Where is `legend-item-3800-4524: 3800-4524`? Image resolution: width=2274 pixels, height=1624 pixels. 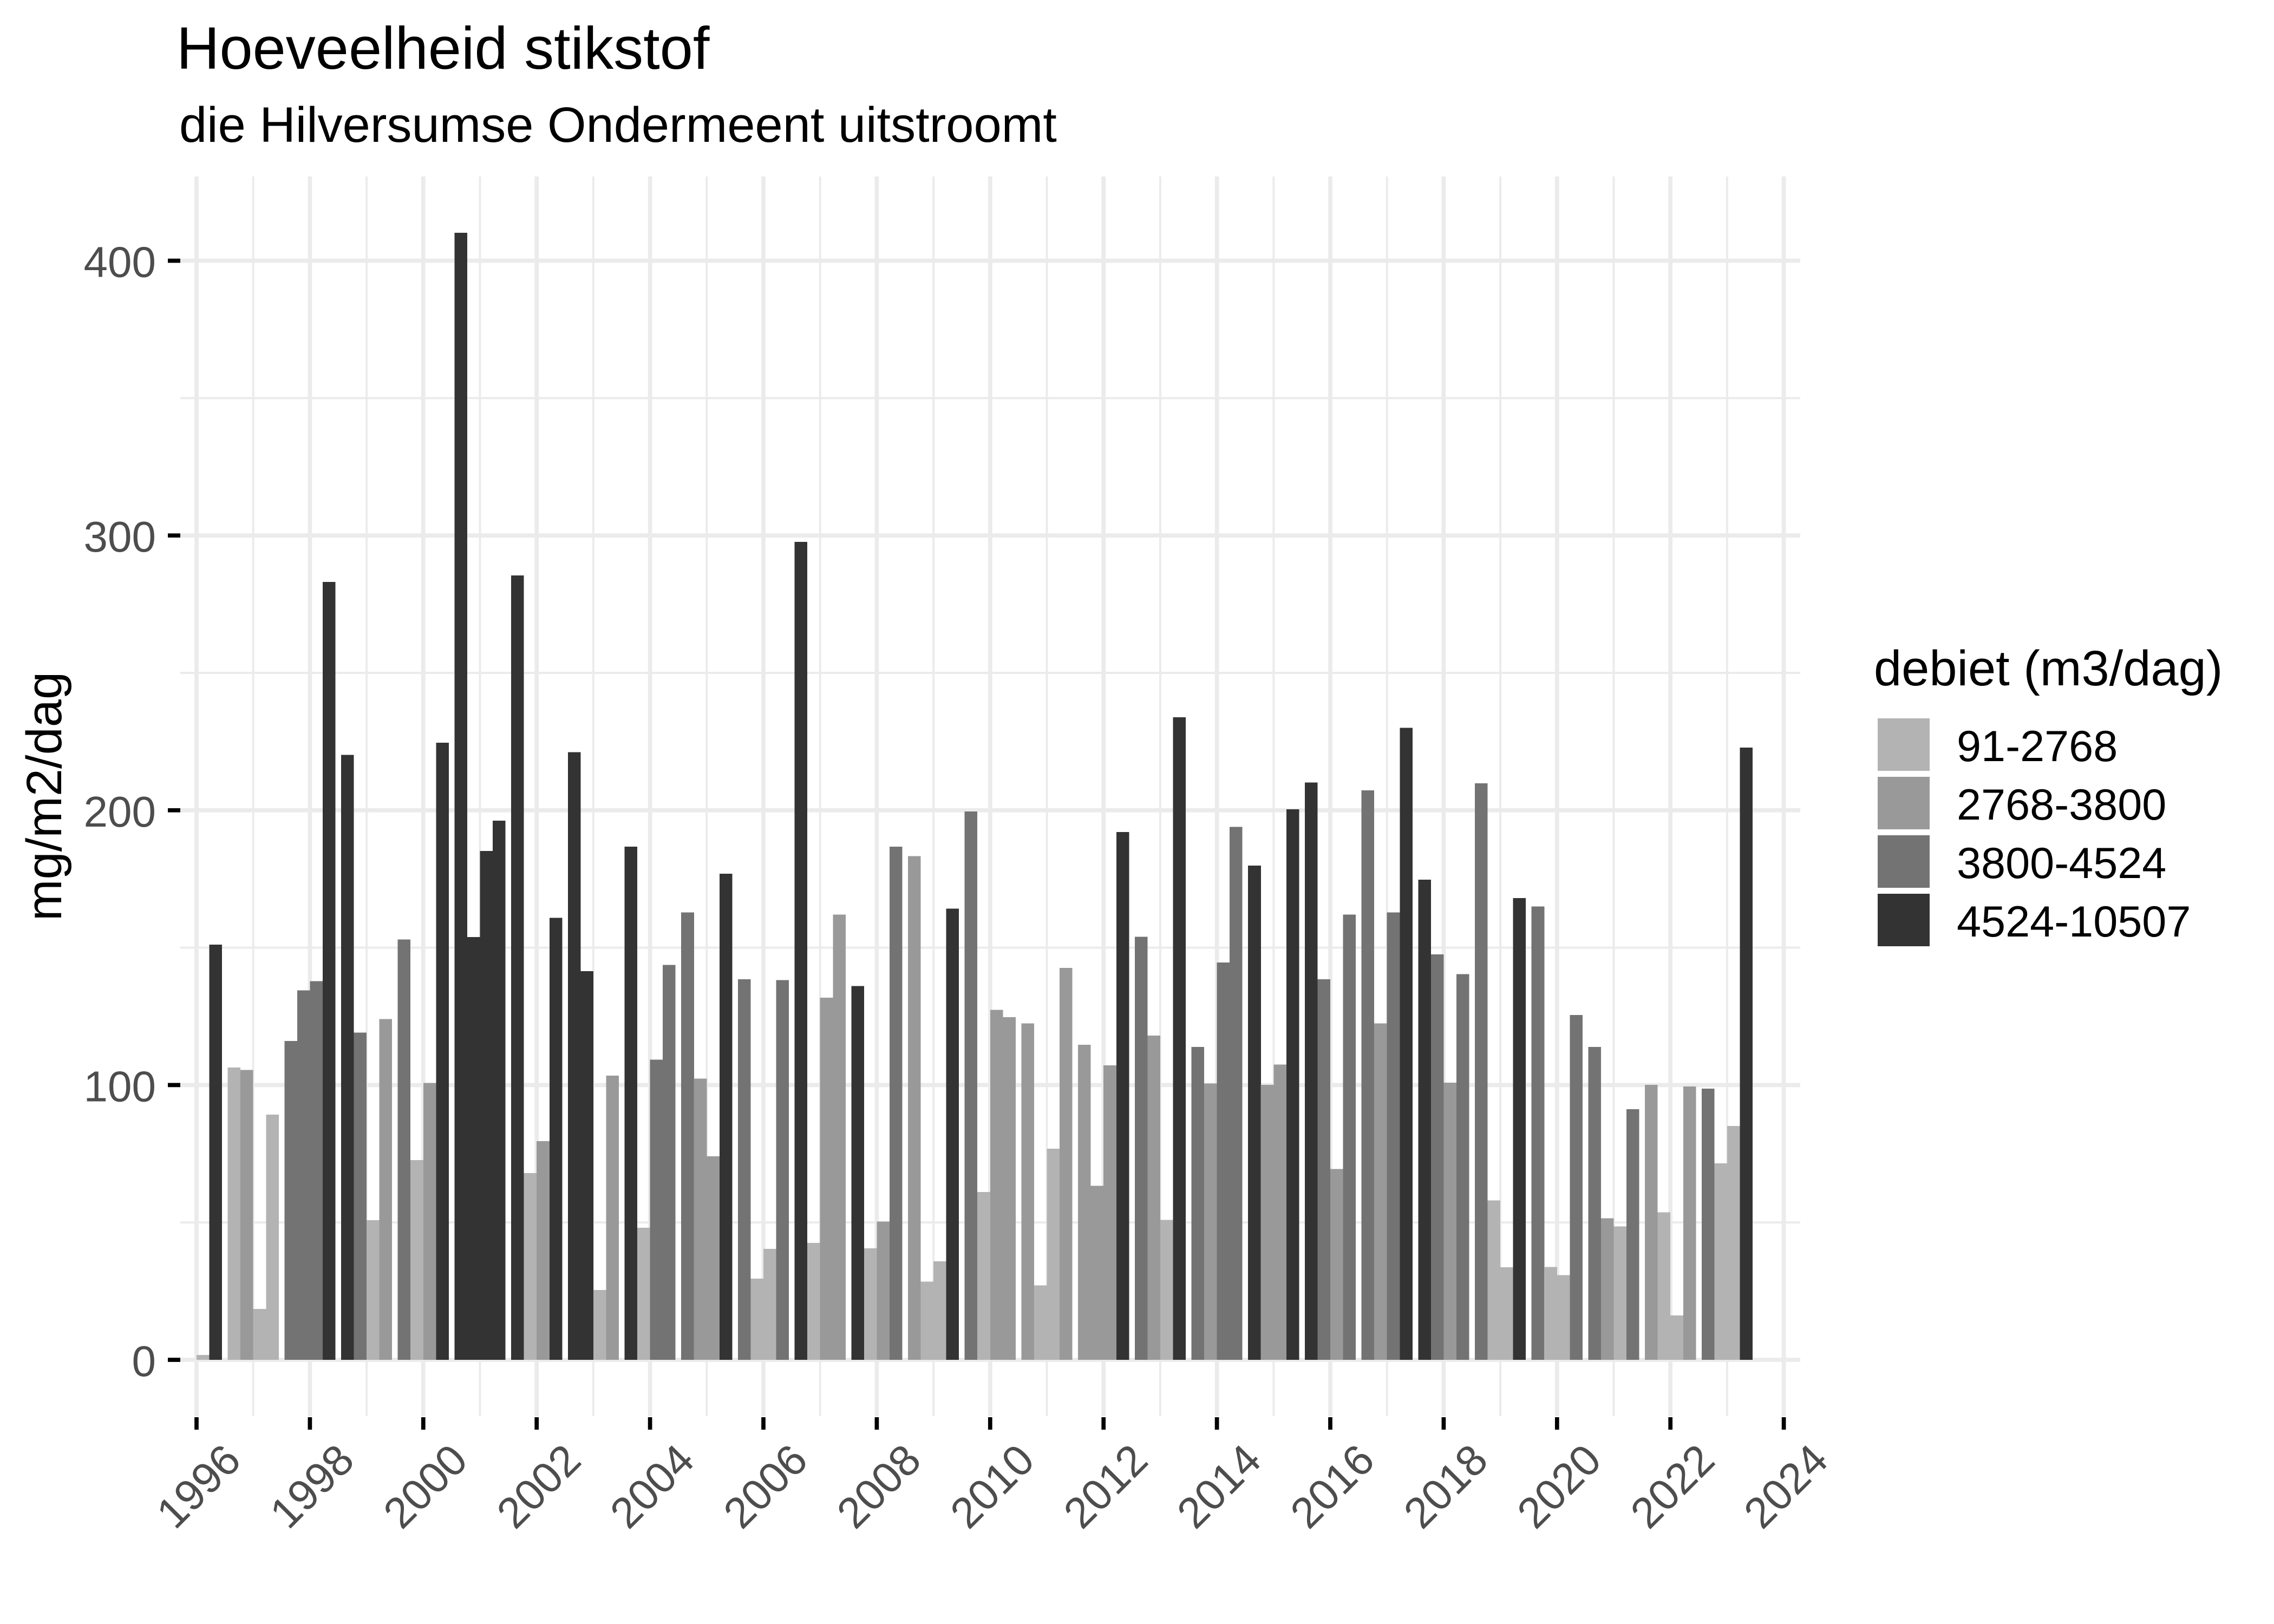 legend-item-3800-4524: 3800-4524 is located at coordinates (2022, 861).